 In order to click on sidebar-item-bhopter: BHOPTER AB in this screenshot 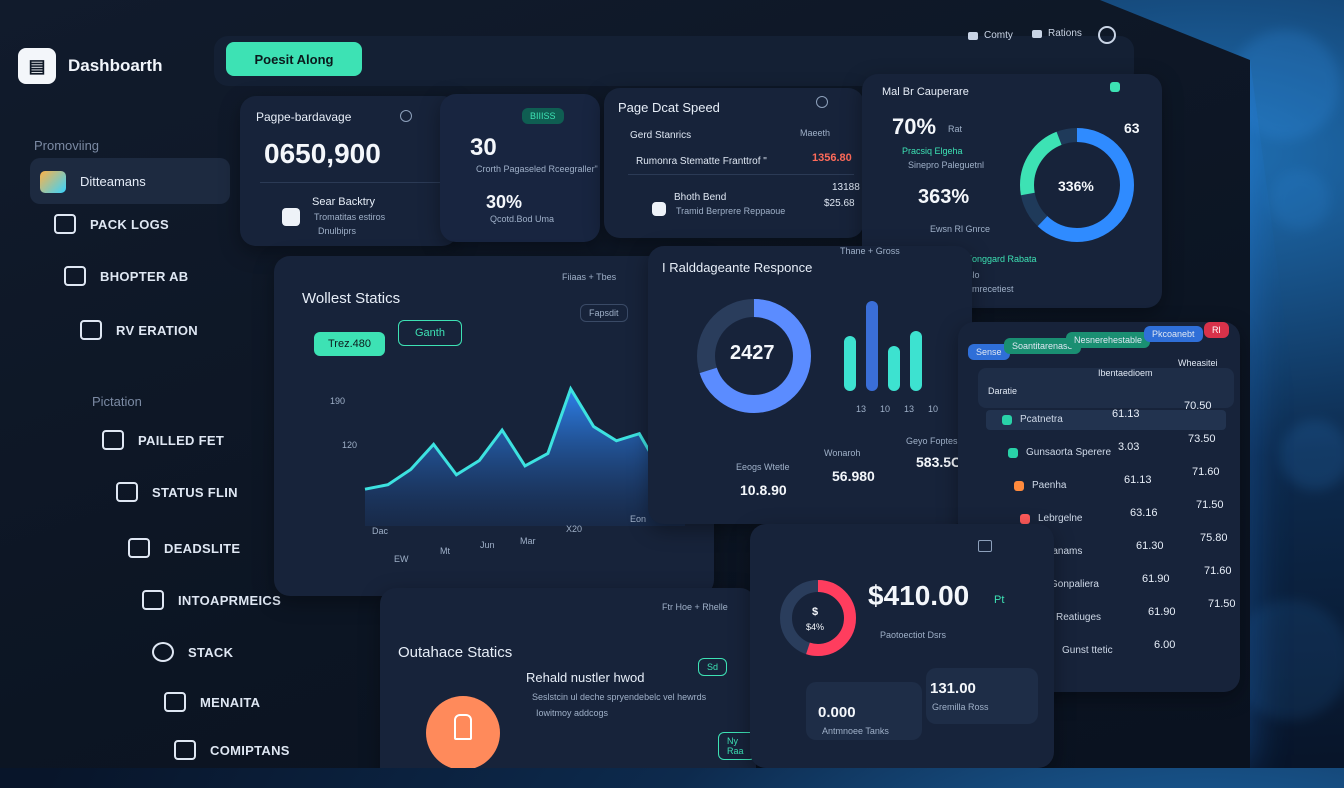, I will do `click(126, 276)`.